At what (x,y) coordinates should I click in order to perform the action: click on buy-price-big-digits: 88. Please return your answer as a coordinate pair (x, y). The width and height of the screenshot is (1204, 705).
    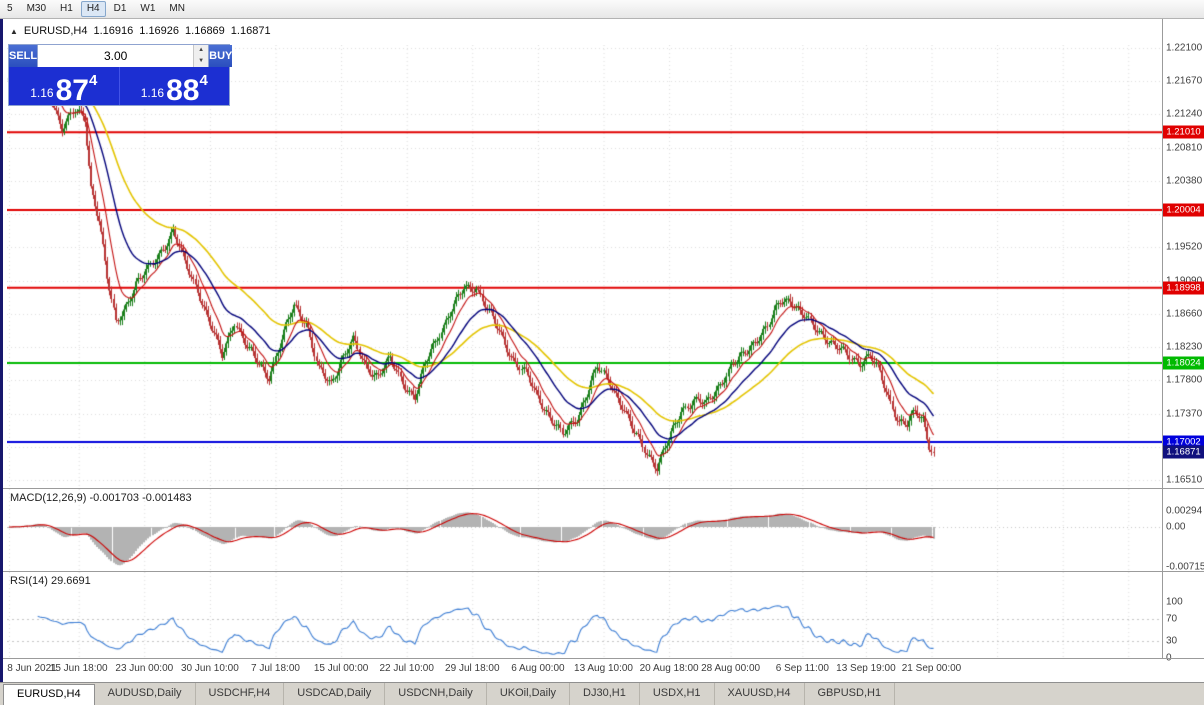
    Looking at the image, I should click on (183, 90).